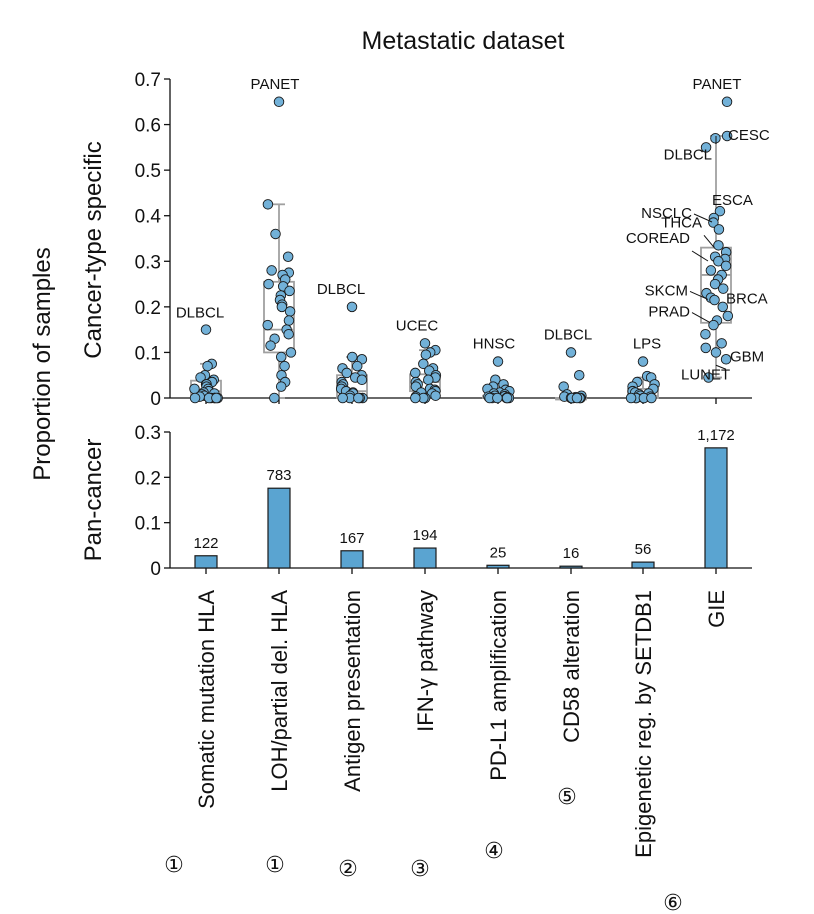  Describe the element at coordinates (42, 363) in the screenshot. I see `y-axis-label: Proportion of samples` at that location.